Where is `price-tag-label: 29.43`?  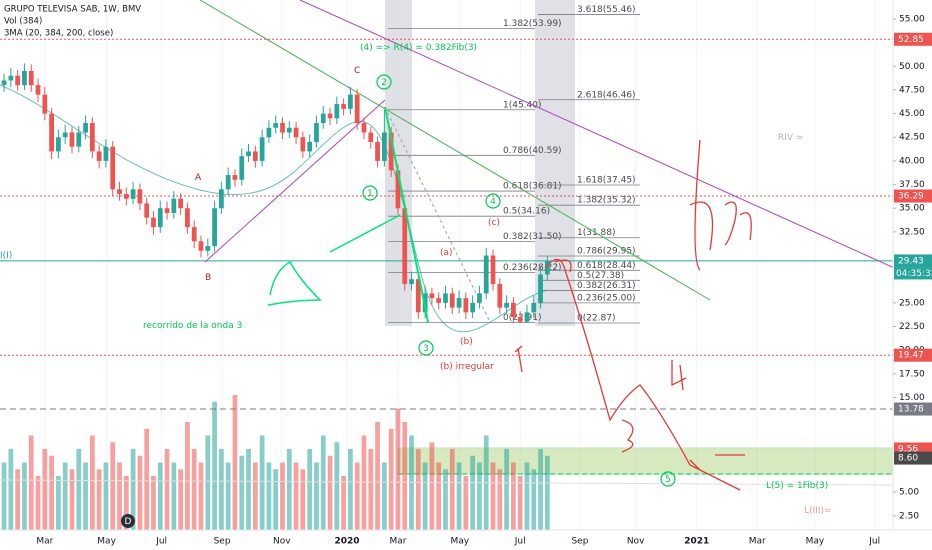
price-tag-label: 29.43 is located at coordinates (911, 261).